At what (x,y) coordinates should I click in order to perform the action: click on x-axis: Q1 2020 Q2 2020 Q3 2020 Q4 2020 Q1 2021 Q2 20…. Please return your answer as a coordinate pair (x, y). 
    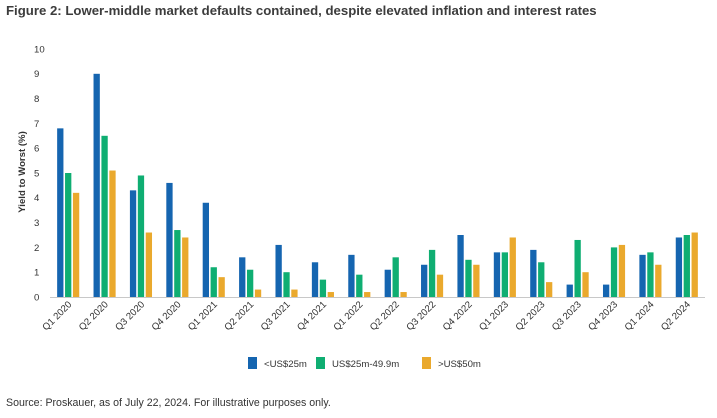
    Looking at the image, I should click on (367, 316).